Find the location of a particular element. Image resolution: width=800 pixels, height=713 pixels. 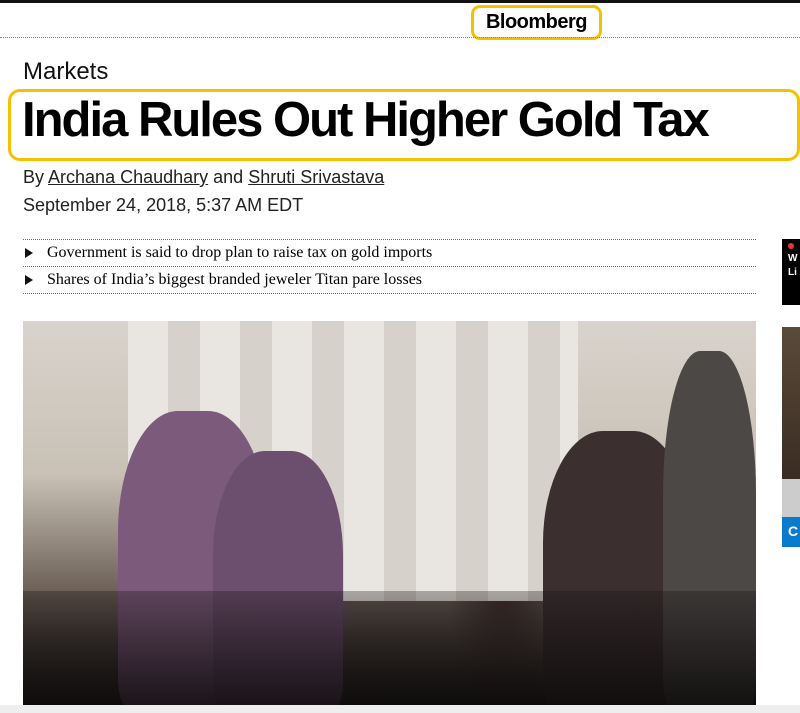

publish-date: September 24, 2018, 5:37 AM EDT is located at coordinates (163, 205).